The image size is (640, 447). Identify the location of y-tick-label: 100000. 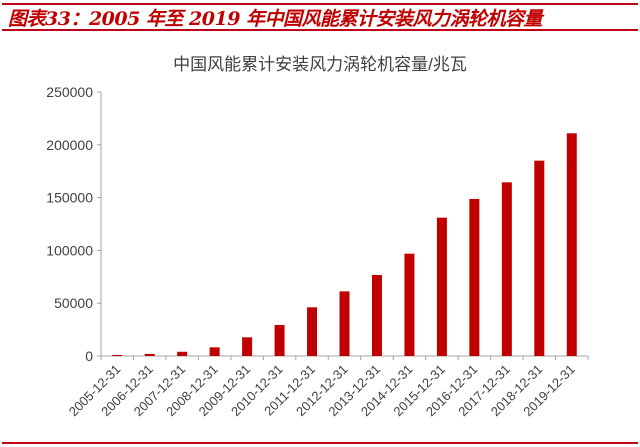
(69, 250).